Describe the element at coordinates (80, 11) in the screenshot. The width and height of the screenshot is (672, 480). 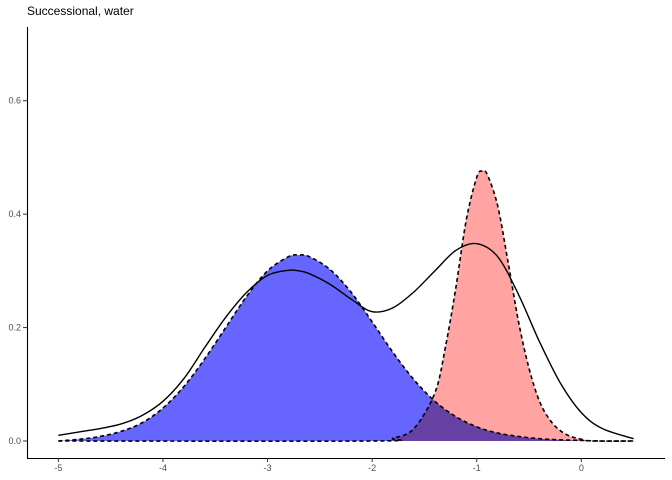
I see `chart-title: Successional, water` at that location.